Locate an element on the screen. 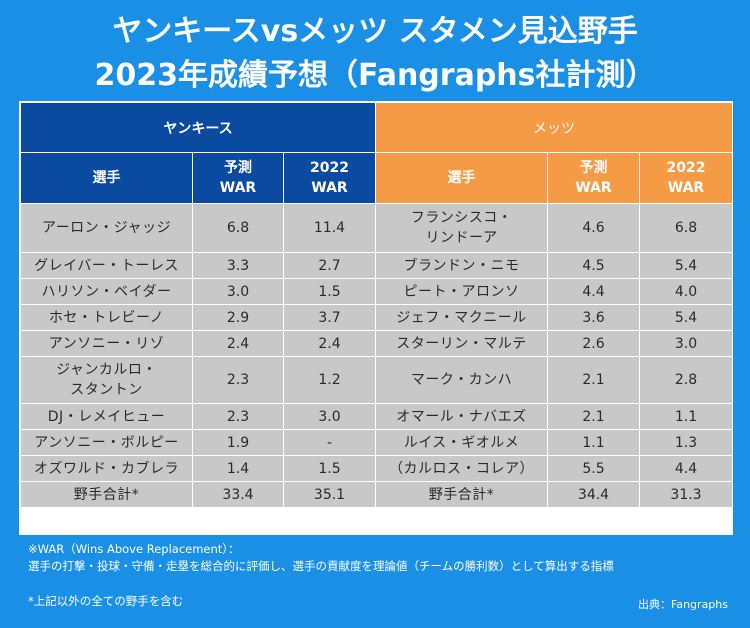 Image resolution: width=750 pixels, height=628 pixels. pred-war-yankees: 6.8 is located at coordinates (238, 228).